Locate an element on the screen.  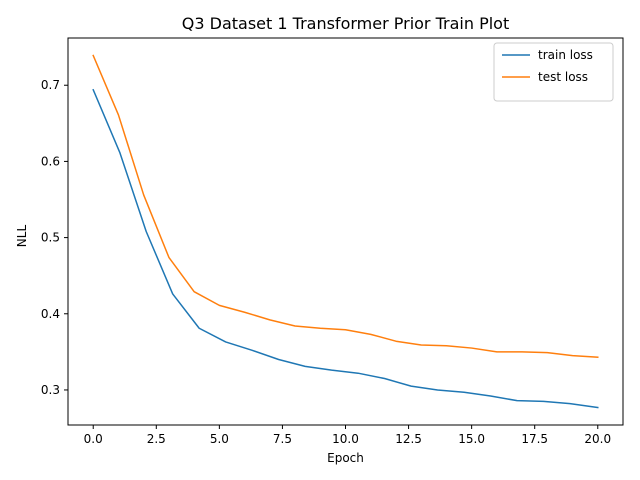
y-axis-ticks: 0.3 0.4 0.5 0.6 0.7 is located at coordinates (54, 237).